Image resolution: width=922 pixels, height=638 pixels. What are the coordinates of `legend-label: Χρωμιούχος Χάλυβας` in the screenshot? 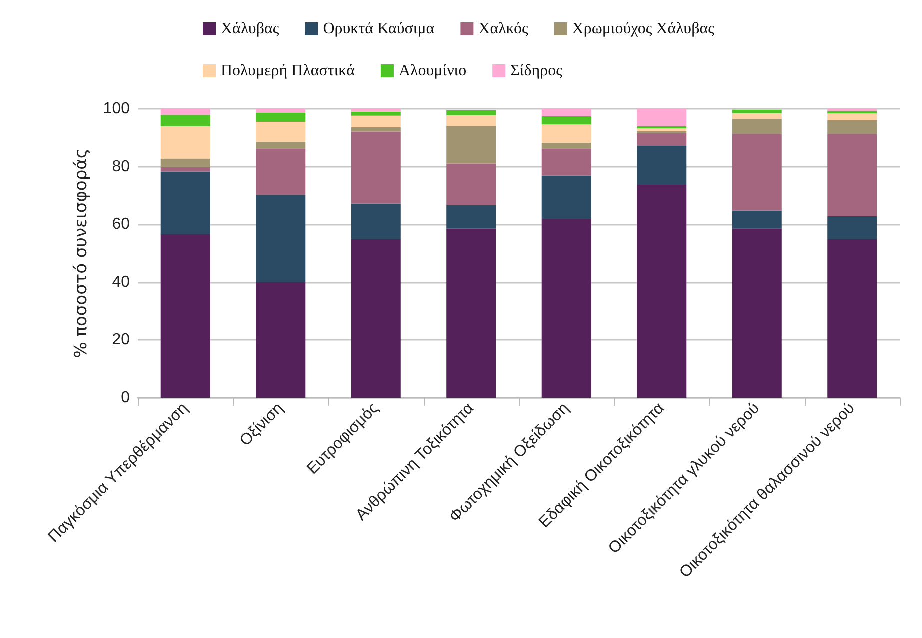 It's located at (644, 29).